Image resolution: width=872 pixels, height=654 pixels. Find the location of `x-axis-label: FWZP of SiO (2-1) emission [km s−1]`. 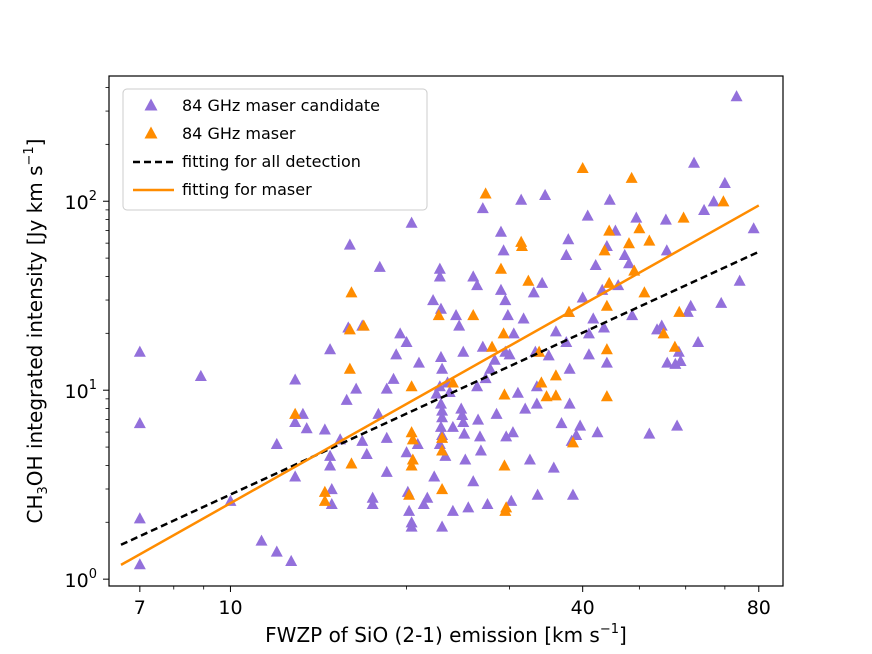

x-axis-label: FWZP of SiO (2-1) emission [km s−1] is located at coordinates (446, 634).